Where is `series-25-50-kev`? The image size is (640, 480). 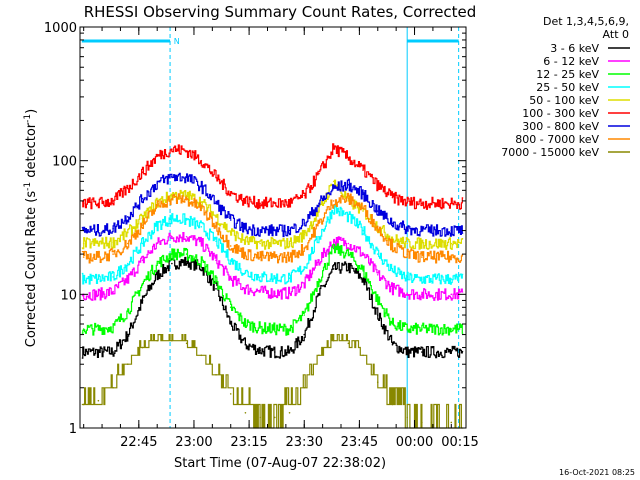
series-25-50-kev is located at coordinates (272, 244).